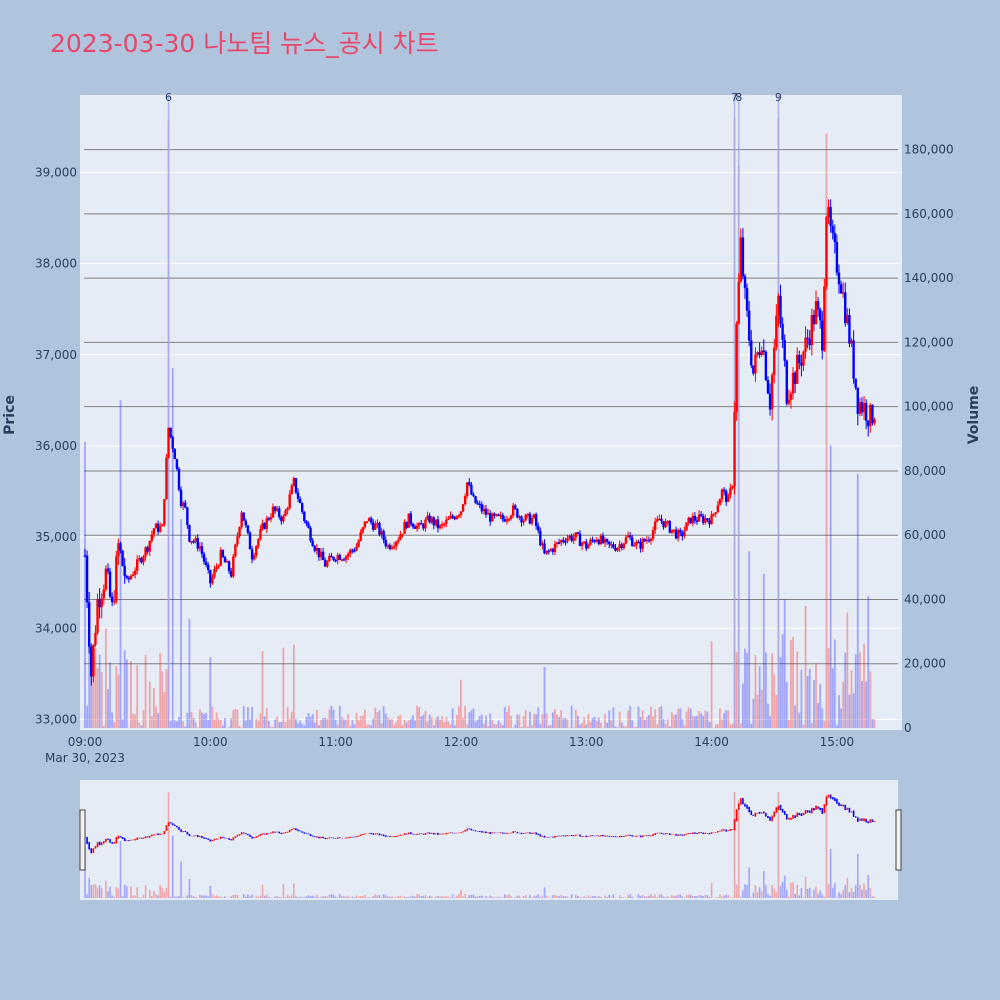  What do you see at coordinates (489, 840) in the screenshot?
I see `range-slider` at bounding box center [489, 840].